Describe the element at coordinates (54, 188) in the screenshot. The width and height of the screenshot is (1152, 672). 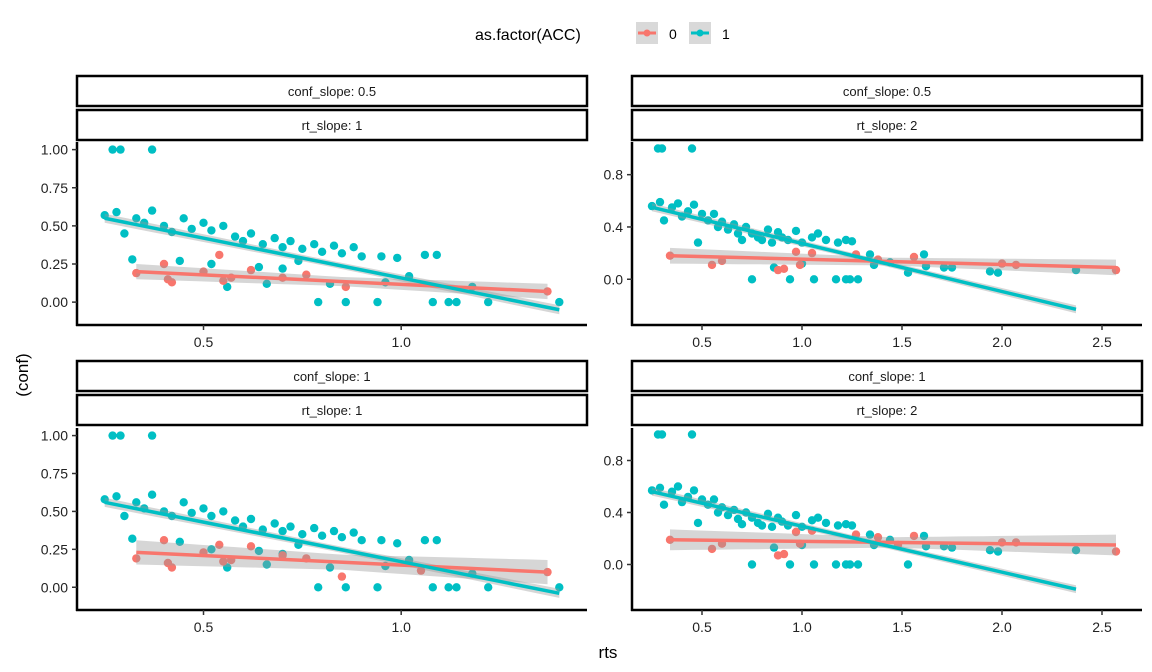
I see `y-tick-label: 0.75` at that location.